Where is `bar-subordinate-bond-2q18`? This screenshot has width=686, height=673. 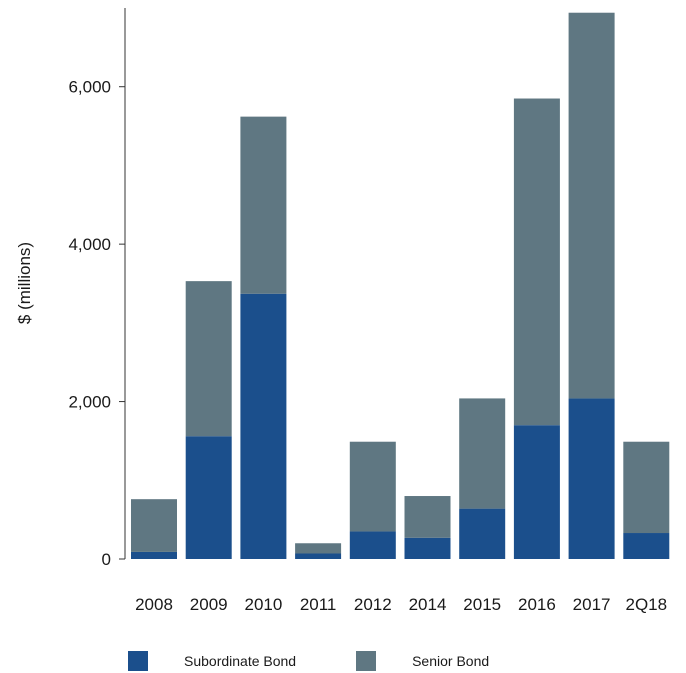
bar-subordinate-bond-2q18 is located at coordinates (646, 546).